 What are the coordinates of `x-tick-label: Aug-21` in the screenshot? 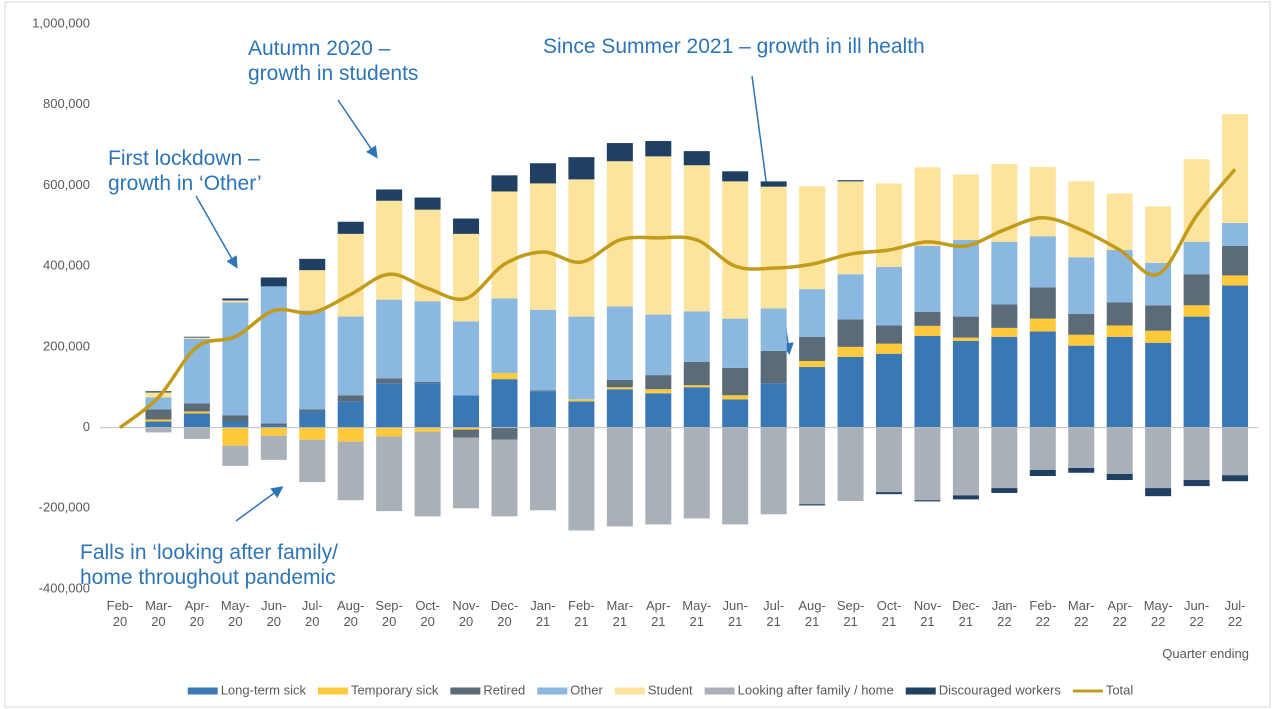 It's located at (812, 613).